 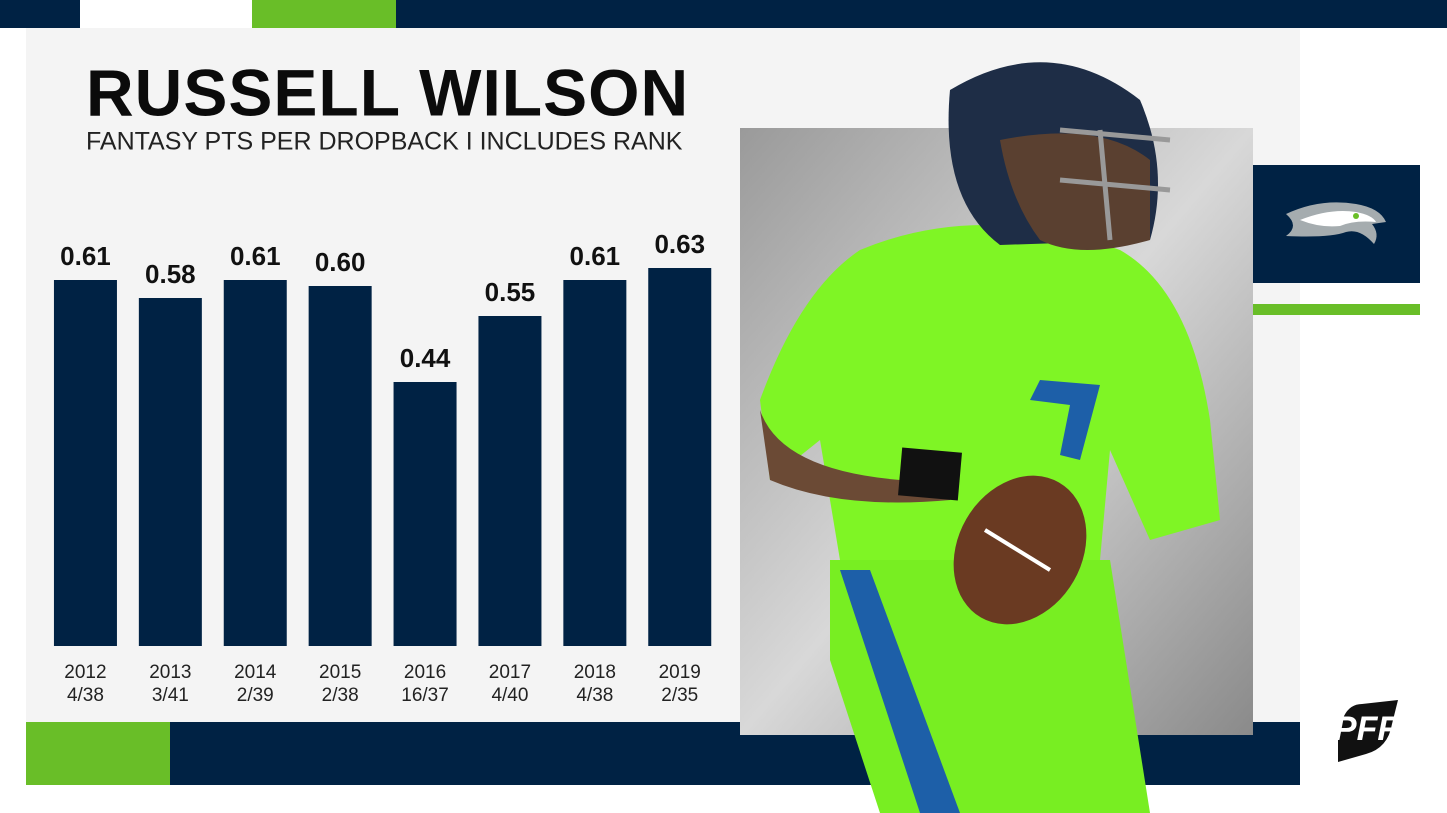 What do you see at coordinates (680, 672) in the screenshot?
I see `x-tick-label: 2019` at bounding box center [680, 672].